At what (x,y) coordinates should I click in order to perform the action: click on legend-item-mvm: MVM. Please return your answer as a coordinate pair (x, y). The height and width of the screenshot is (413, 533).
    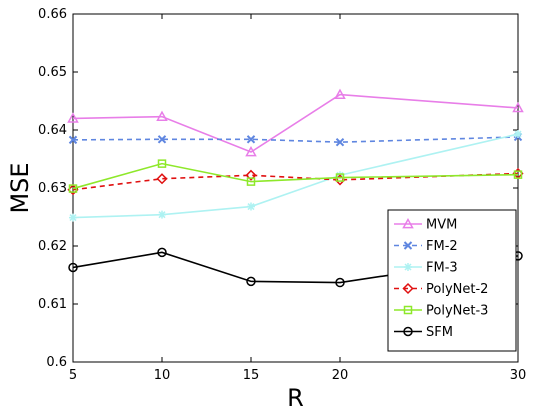
    Looking at the image, I should click on (425, 225).